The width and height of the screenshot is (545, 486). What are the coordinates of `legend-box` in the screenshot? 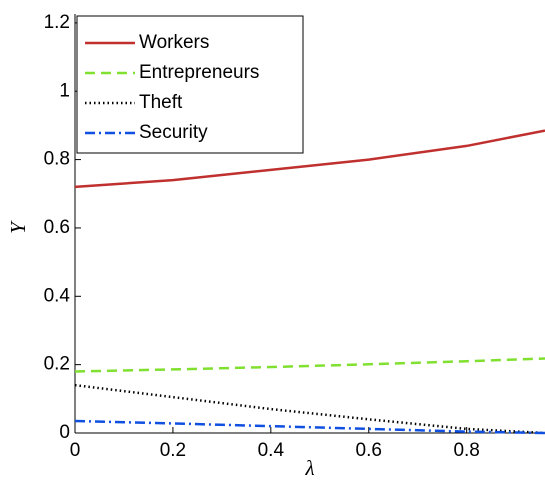 It's located at (190, 84).